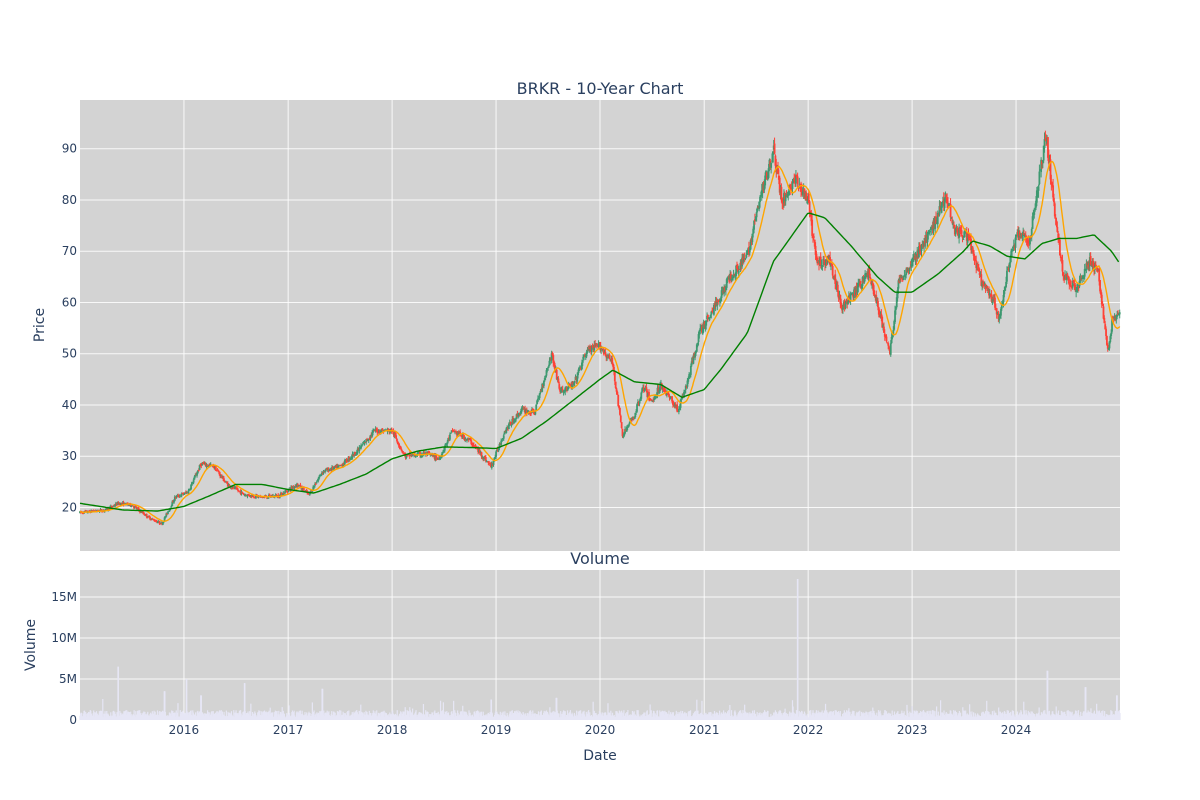  I want to click on volume-subplot-title: Volume, so click(600, 558).